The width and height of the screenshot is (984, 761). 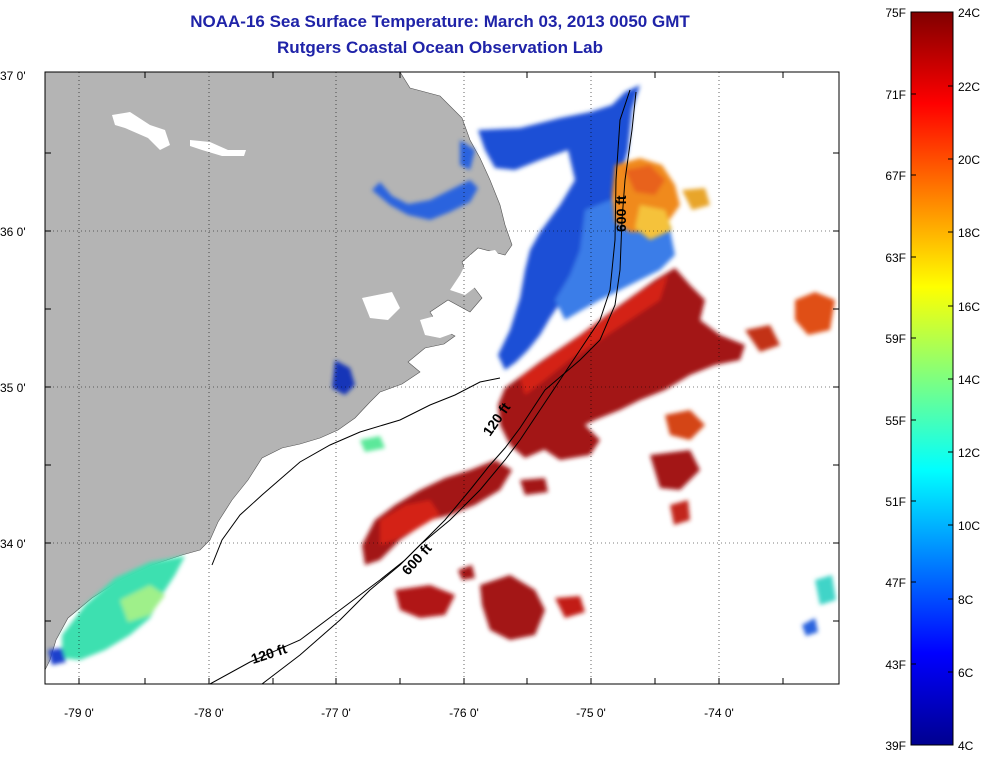 What do you see at coordinates (895, 421) in the screenshot?
I see `colorbar-f-label: 55F` at bounding box center [895, 421].